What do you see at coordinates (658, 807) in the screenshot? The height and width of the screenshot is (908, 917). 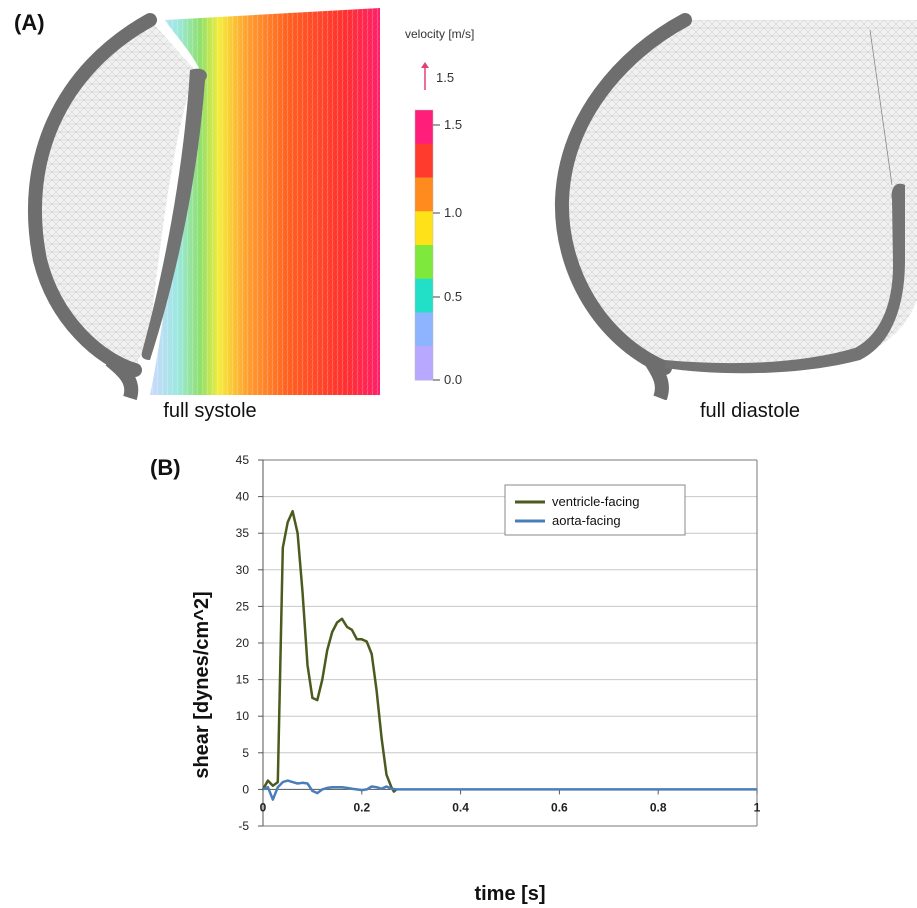 I see `x-tick-label: 0.8` at bounding box center [658, 807].